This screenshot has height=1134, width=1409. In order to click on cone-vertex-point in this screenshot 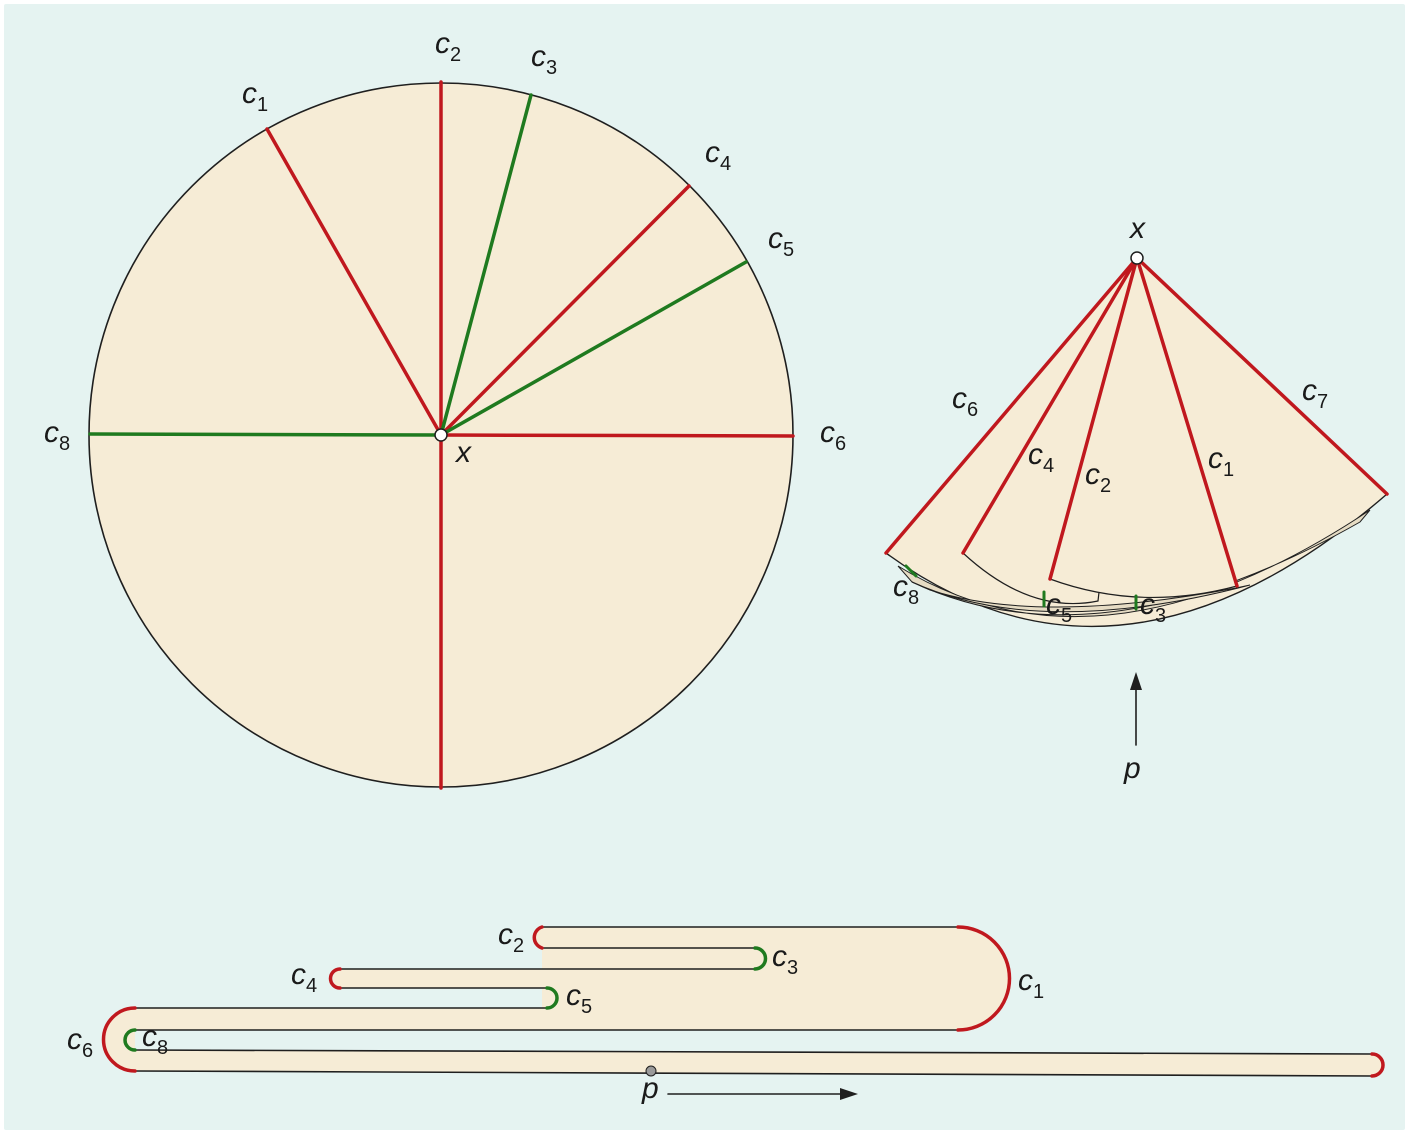, I will do `click(1137, 258)`.